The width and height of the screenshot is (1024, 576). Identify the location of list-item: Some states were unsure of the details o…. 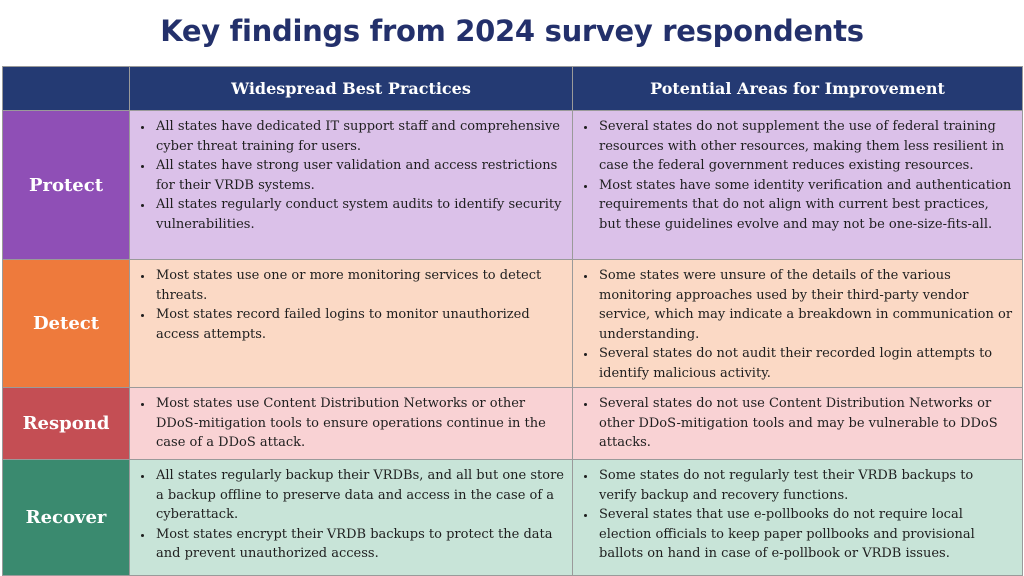
(805, 305).